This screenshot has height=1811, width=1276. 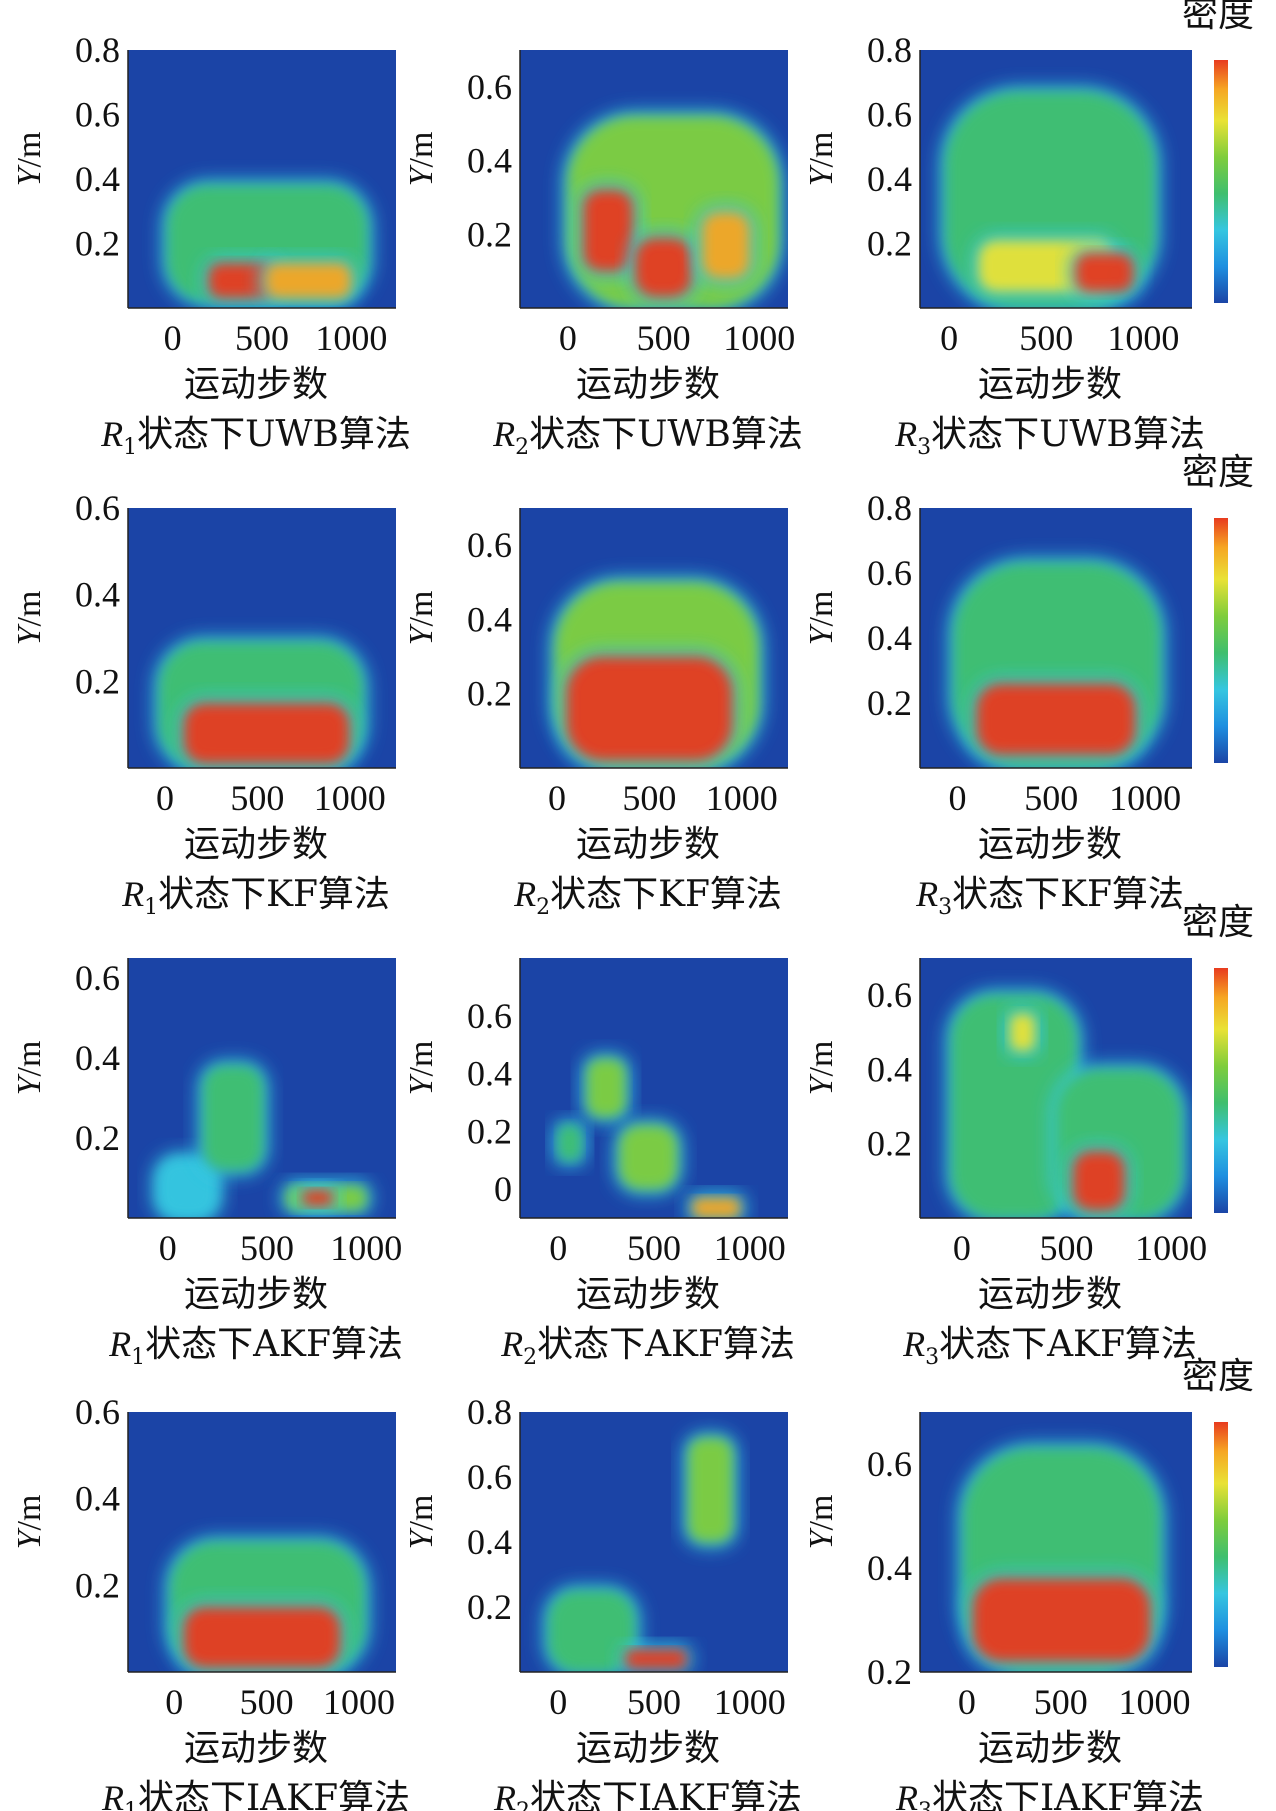 I want to click on panel-caption: R1状态下IAKF算法, so click(x=255, y=1794).